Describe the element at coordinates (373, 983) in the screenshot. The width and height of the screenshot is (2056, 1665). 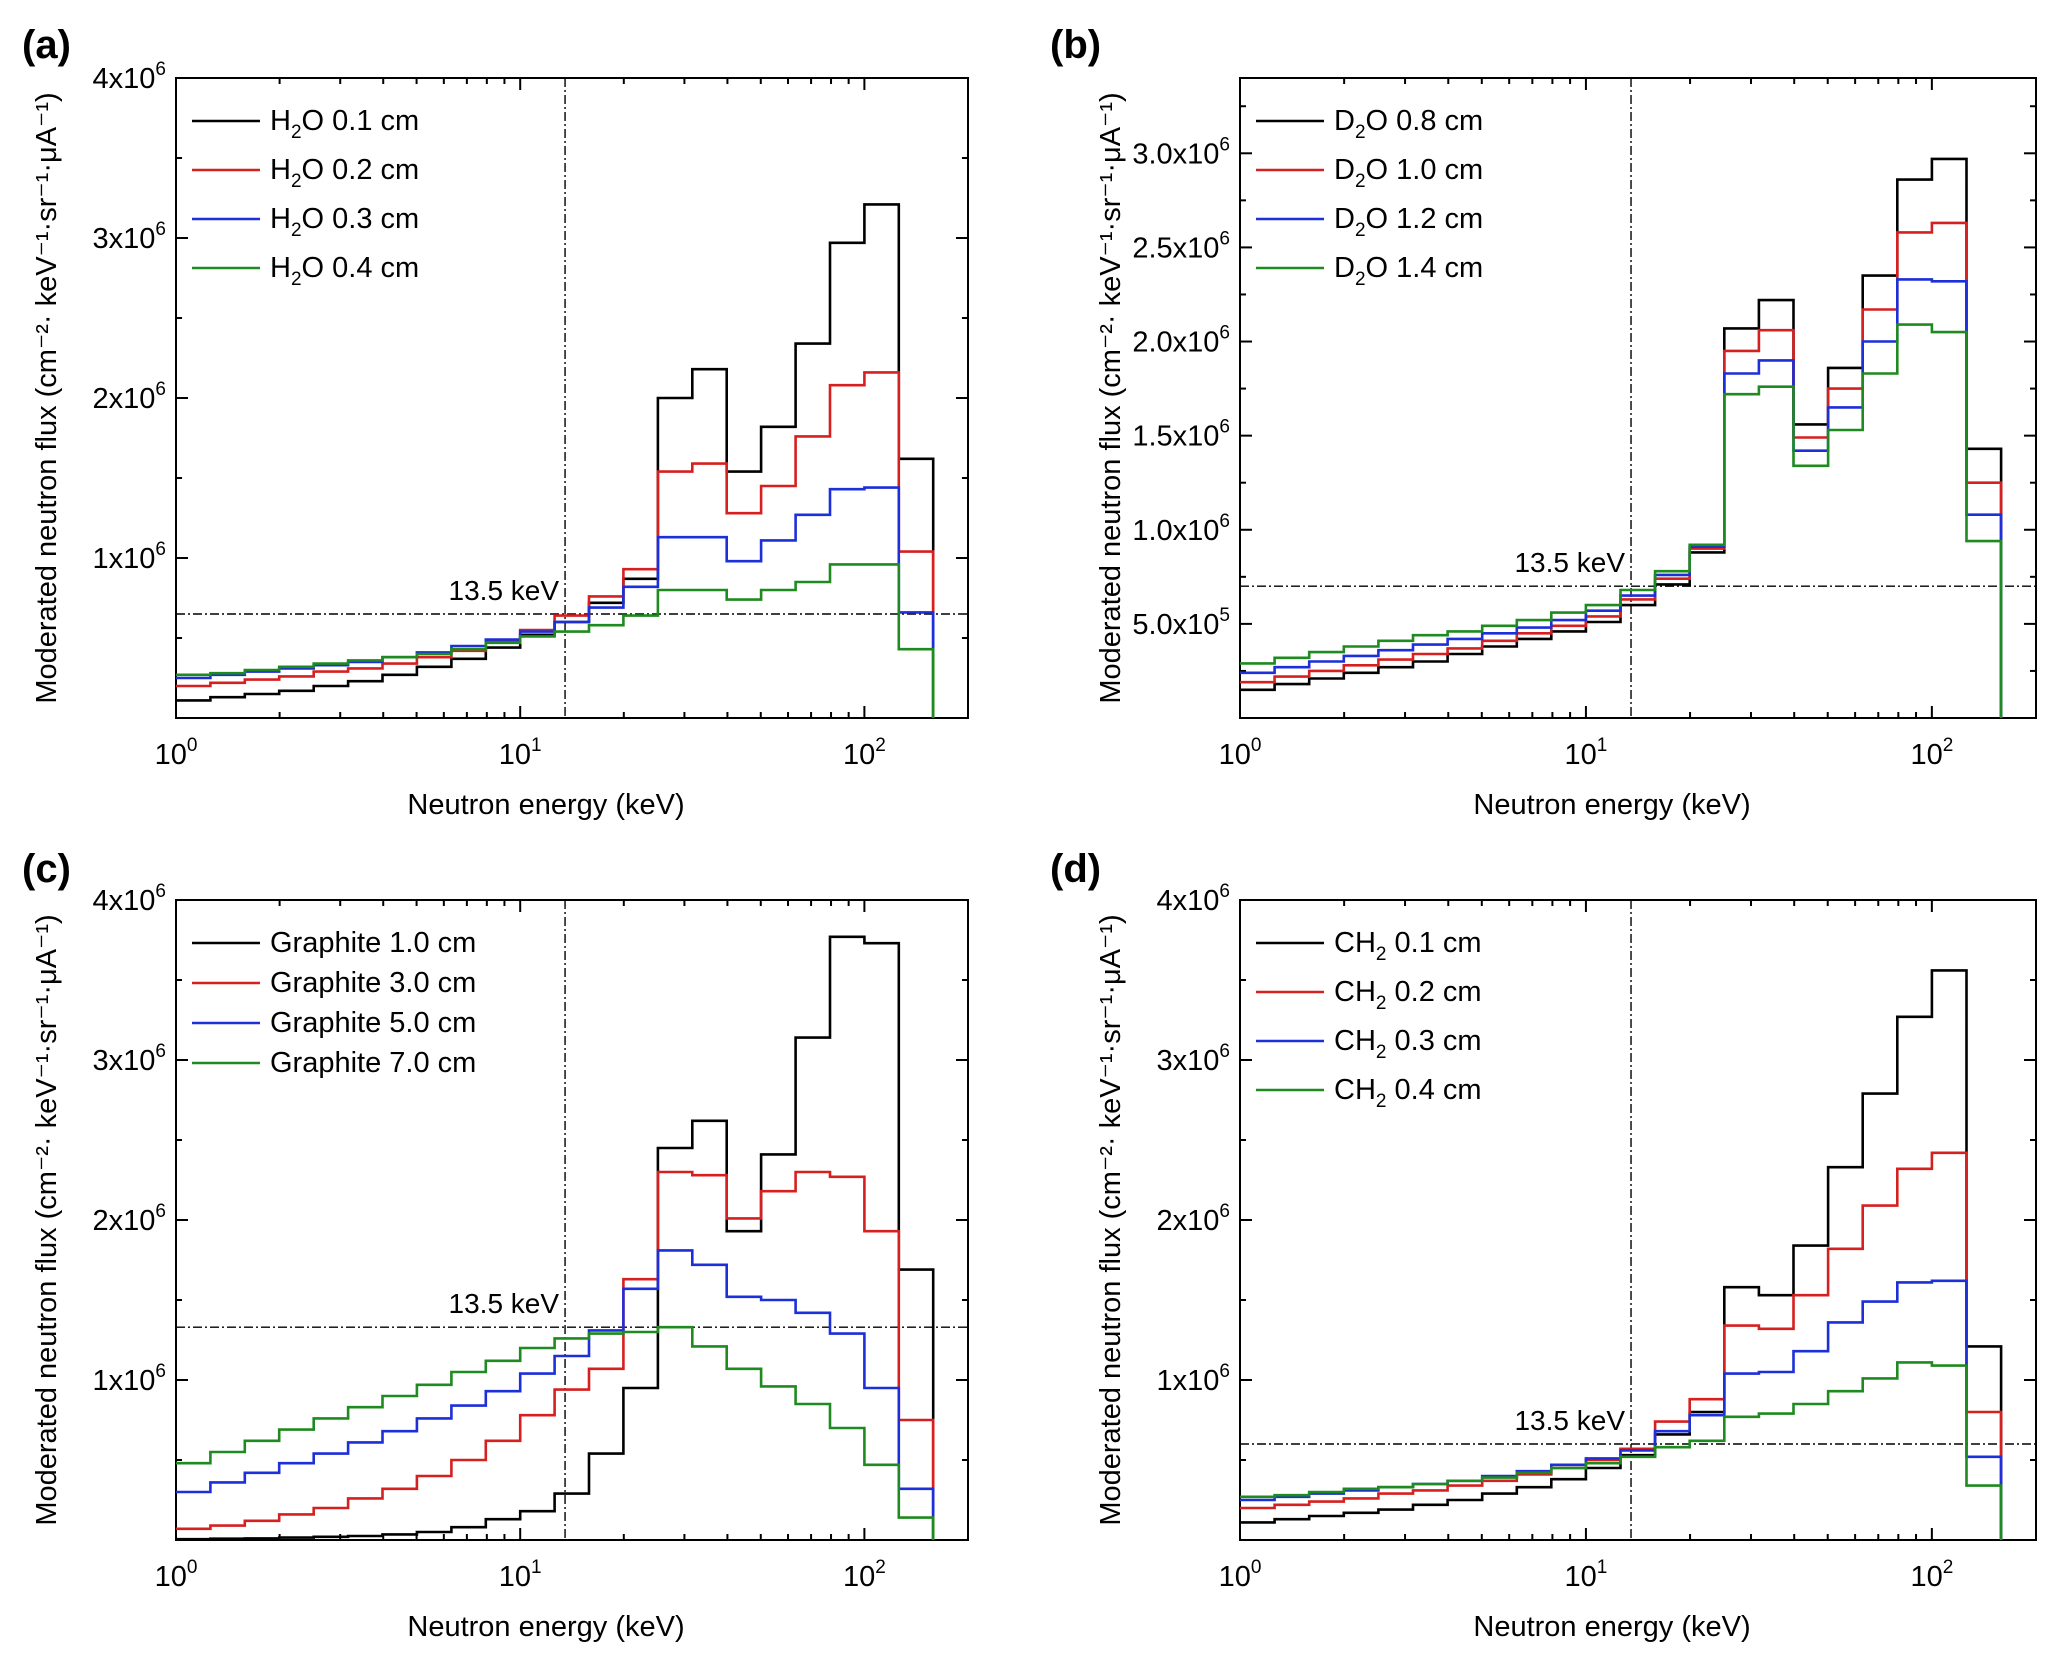
I see `legend-entry: Graphite 3.0 cm` at that location.